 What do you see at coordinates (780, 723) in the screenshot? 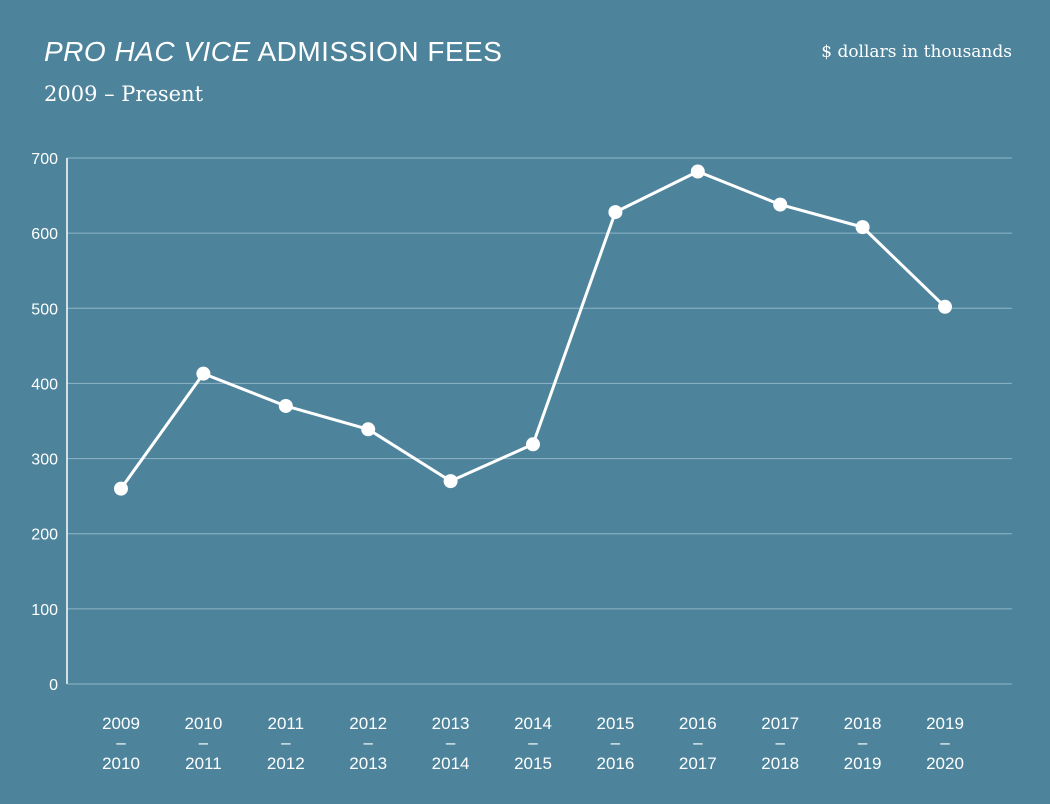
I see `x-tick-label-start: 2017` at bounding box center [780, 723].